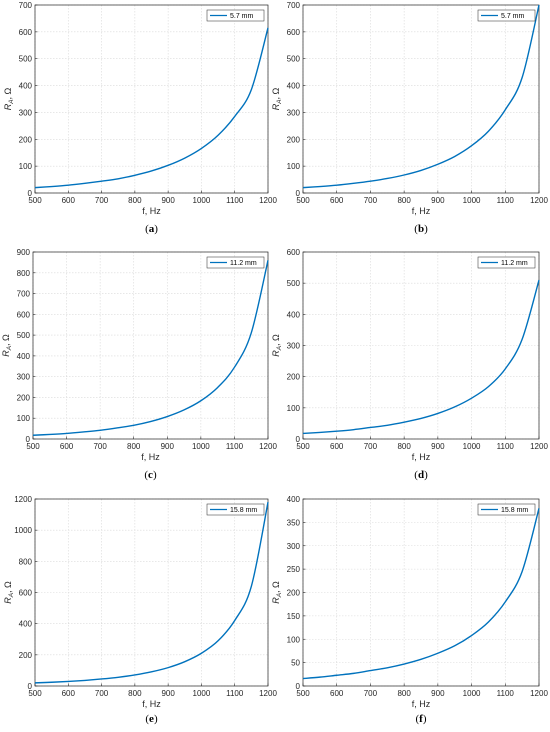 This screenshot has height=732, width=550. What do you see at coordinates (514, 510) in the screenshot?
I see `legend-label: 15.8 mm` at bounding box center [514, 510].